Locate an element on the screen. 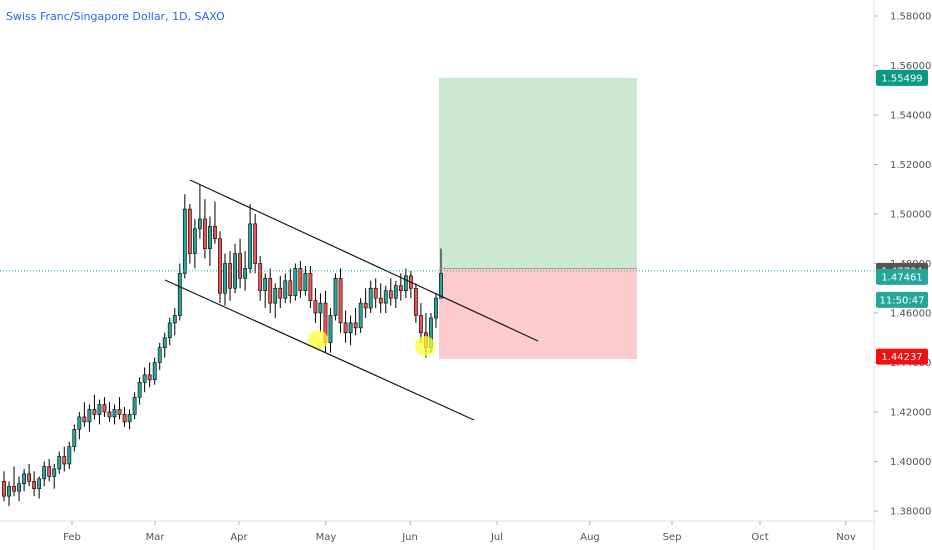 The image size is (932, 550). y-tick-label: 1.56000 is located at coordinates (910, 66).